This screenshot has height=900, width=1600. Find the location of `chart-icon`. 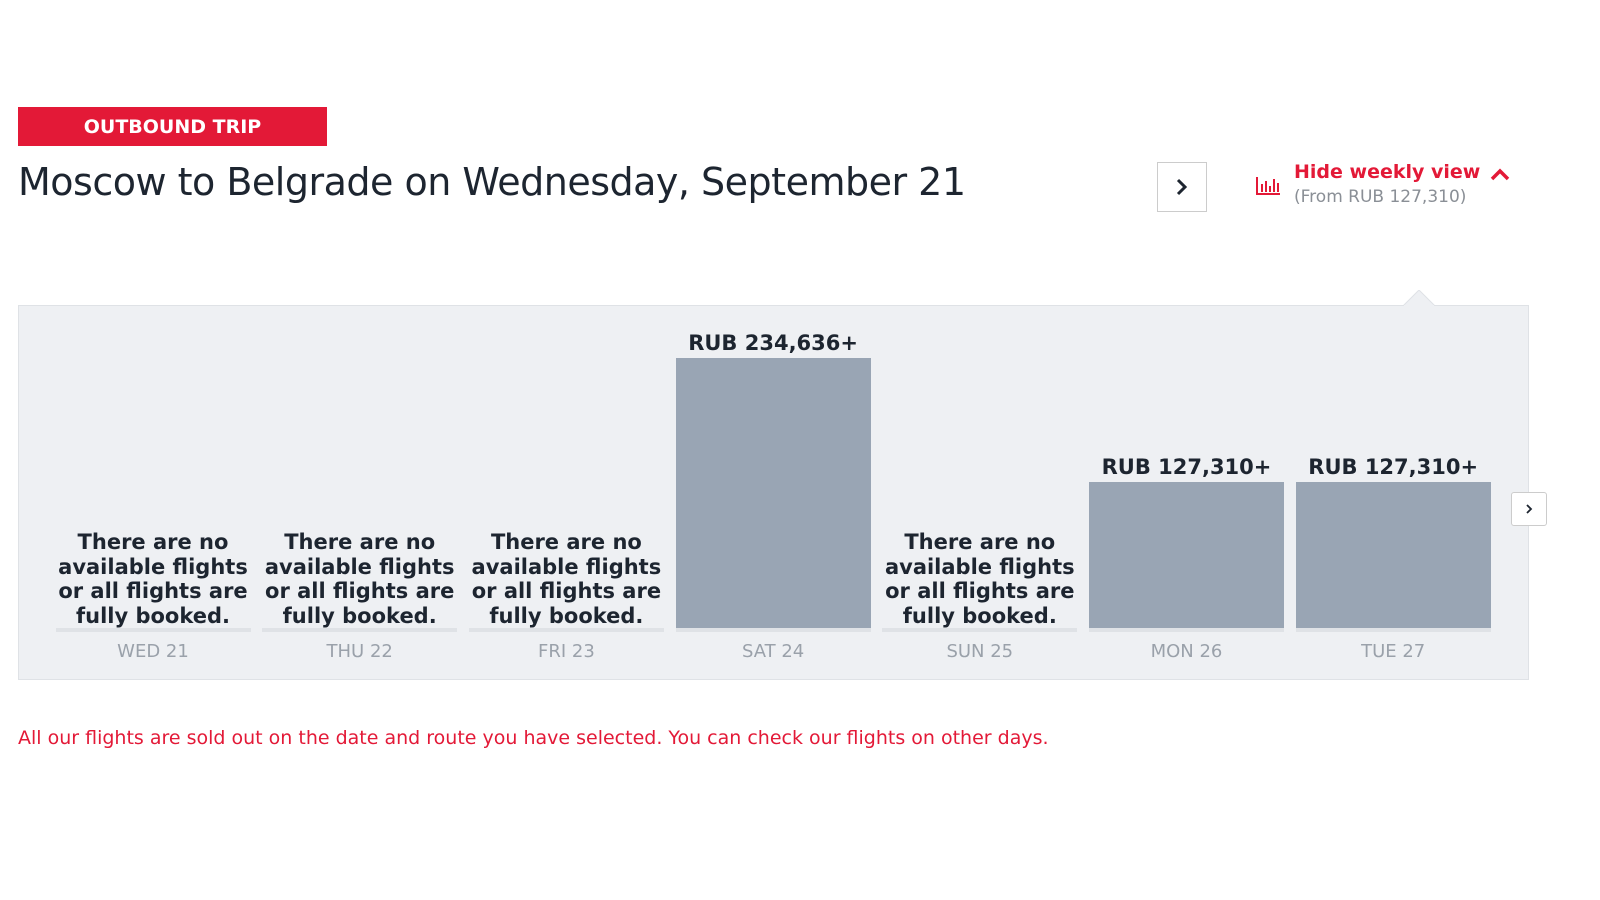

chart-icon is located at coordinates (1268, 186).